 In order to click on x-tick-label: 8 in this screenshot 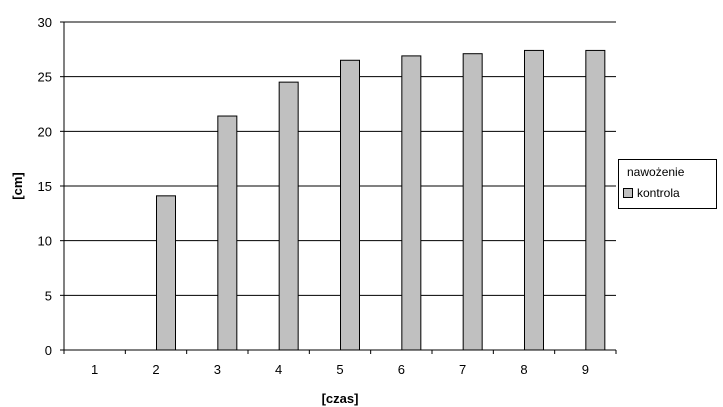, I will do `click(523, 369)`.